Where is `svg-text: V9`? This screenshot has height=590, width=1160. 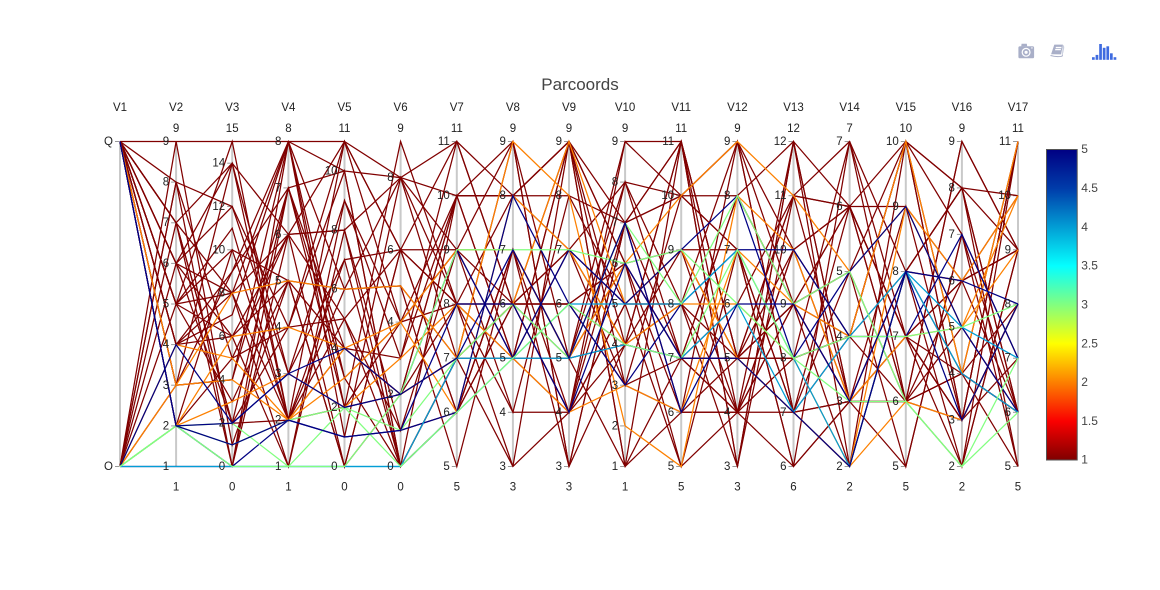 svg-text: V9 is located at coordinates (569, 108).